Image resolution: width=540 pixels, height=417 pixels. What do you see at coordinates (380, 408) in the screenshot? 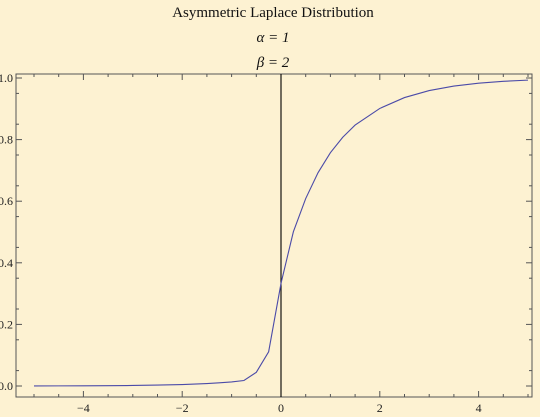
I see `x-tick-label: 2` at bounding box center [380, 408].